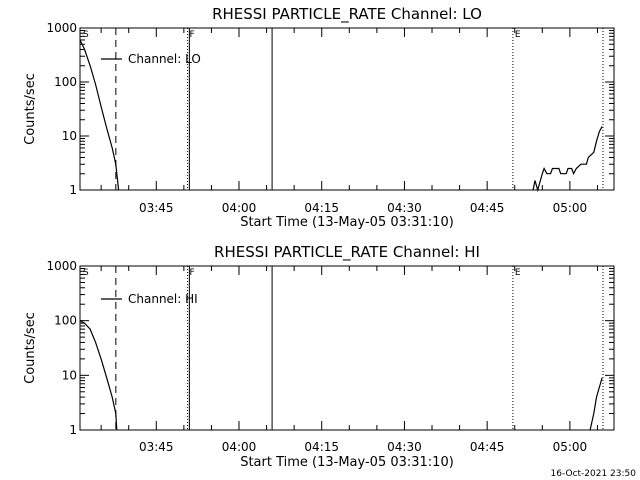  Describe the element at coordinates (347, 14) in the screenshot. I see `chart-title: RHESSI PARTICLE_RATE Channel: LO` at that location.